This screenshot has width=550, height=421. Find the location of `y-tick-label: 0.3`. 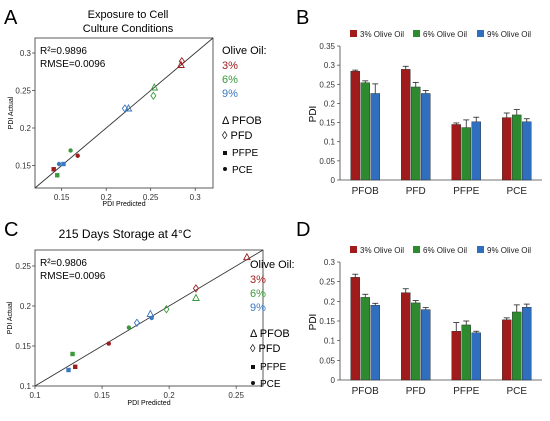

y-tick-label: 0.3 is located at coordinates (26, 53).